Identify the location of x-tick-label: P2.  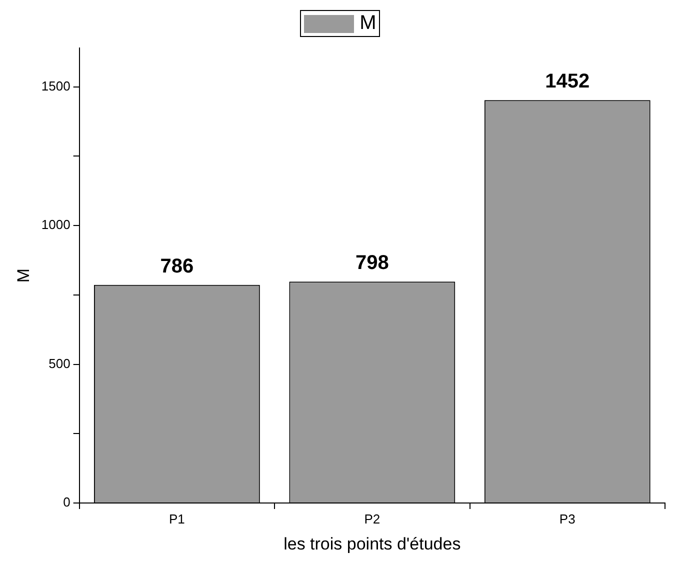
(372, 518).